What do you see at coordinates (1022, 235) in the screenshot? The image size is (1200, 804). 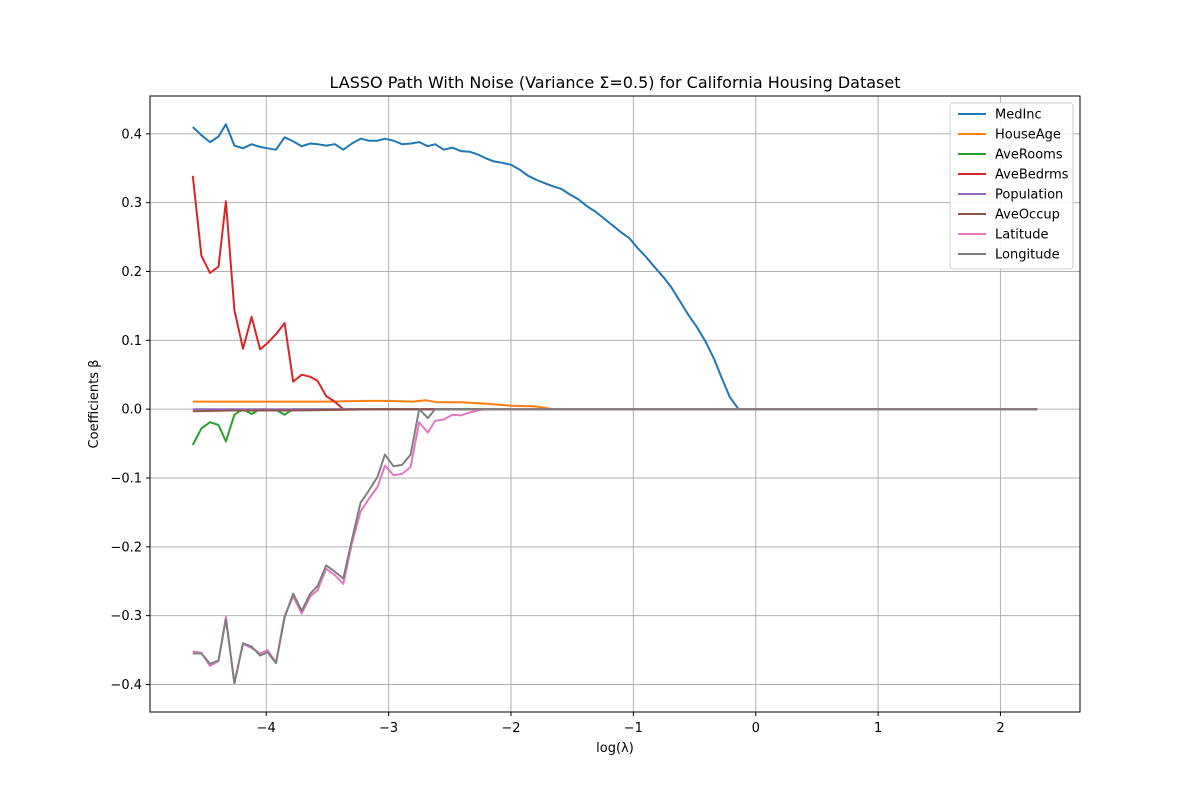 I see `legend-label: Latitude` at bounding box center [1022, 235].